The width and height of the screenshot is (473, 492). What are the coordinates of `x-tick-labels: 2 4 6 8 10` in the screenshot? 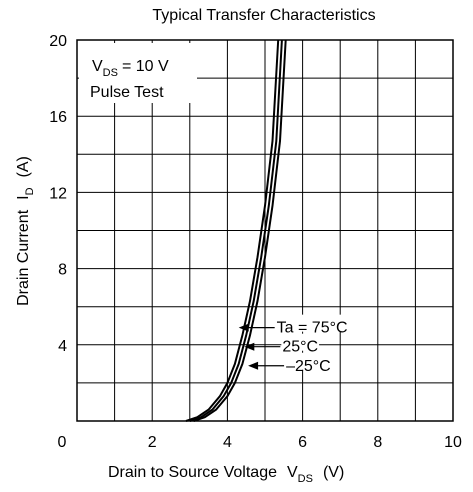 It's located at (305, 442).